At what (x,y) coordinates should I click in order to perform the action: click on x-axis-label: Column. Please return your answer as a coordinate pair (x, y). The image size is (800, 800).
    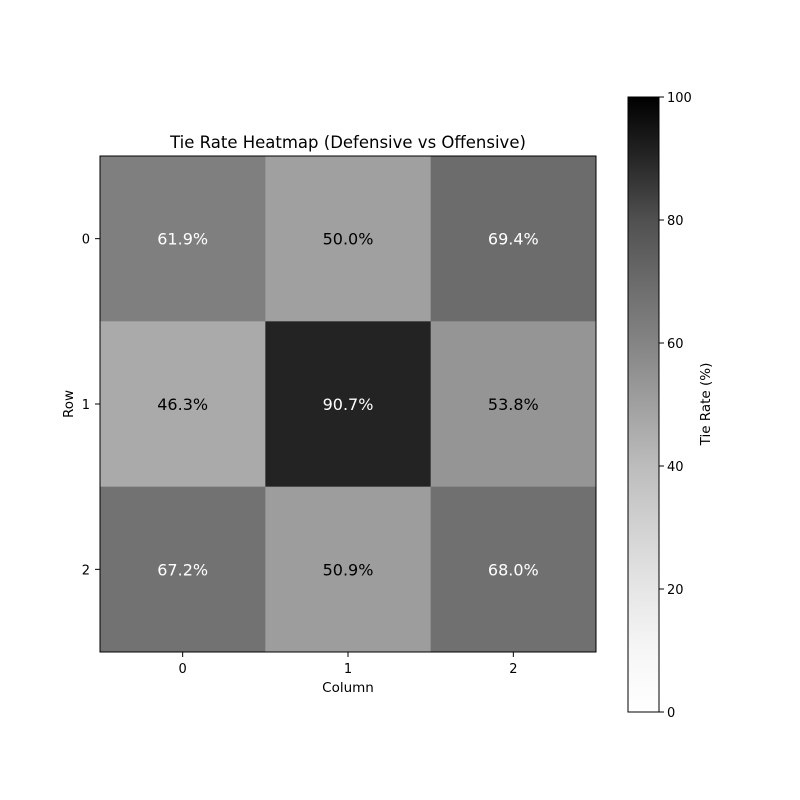
    Looking at the image, I should click on (348, 688).